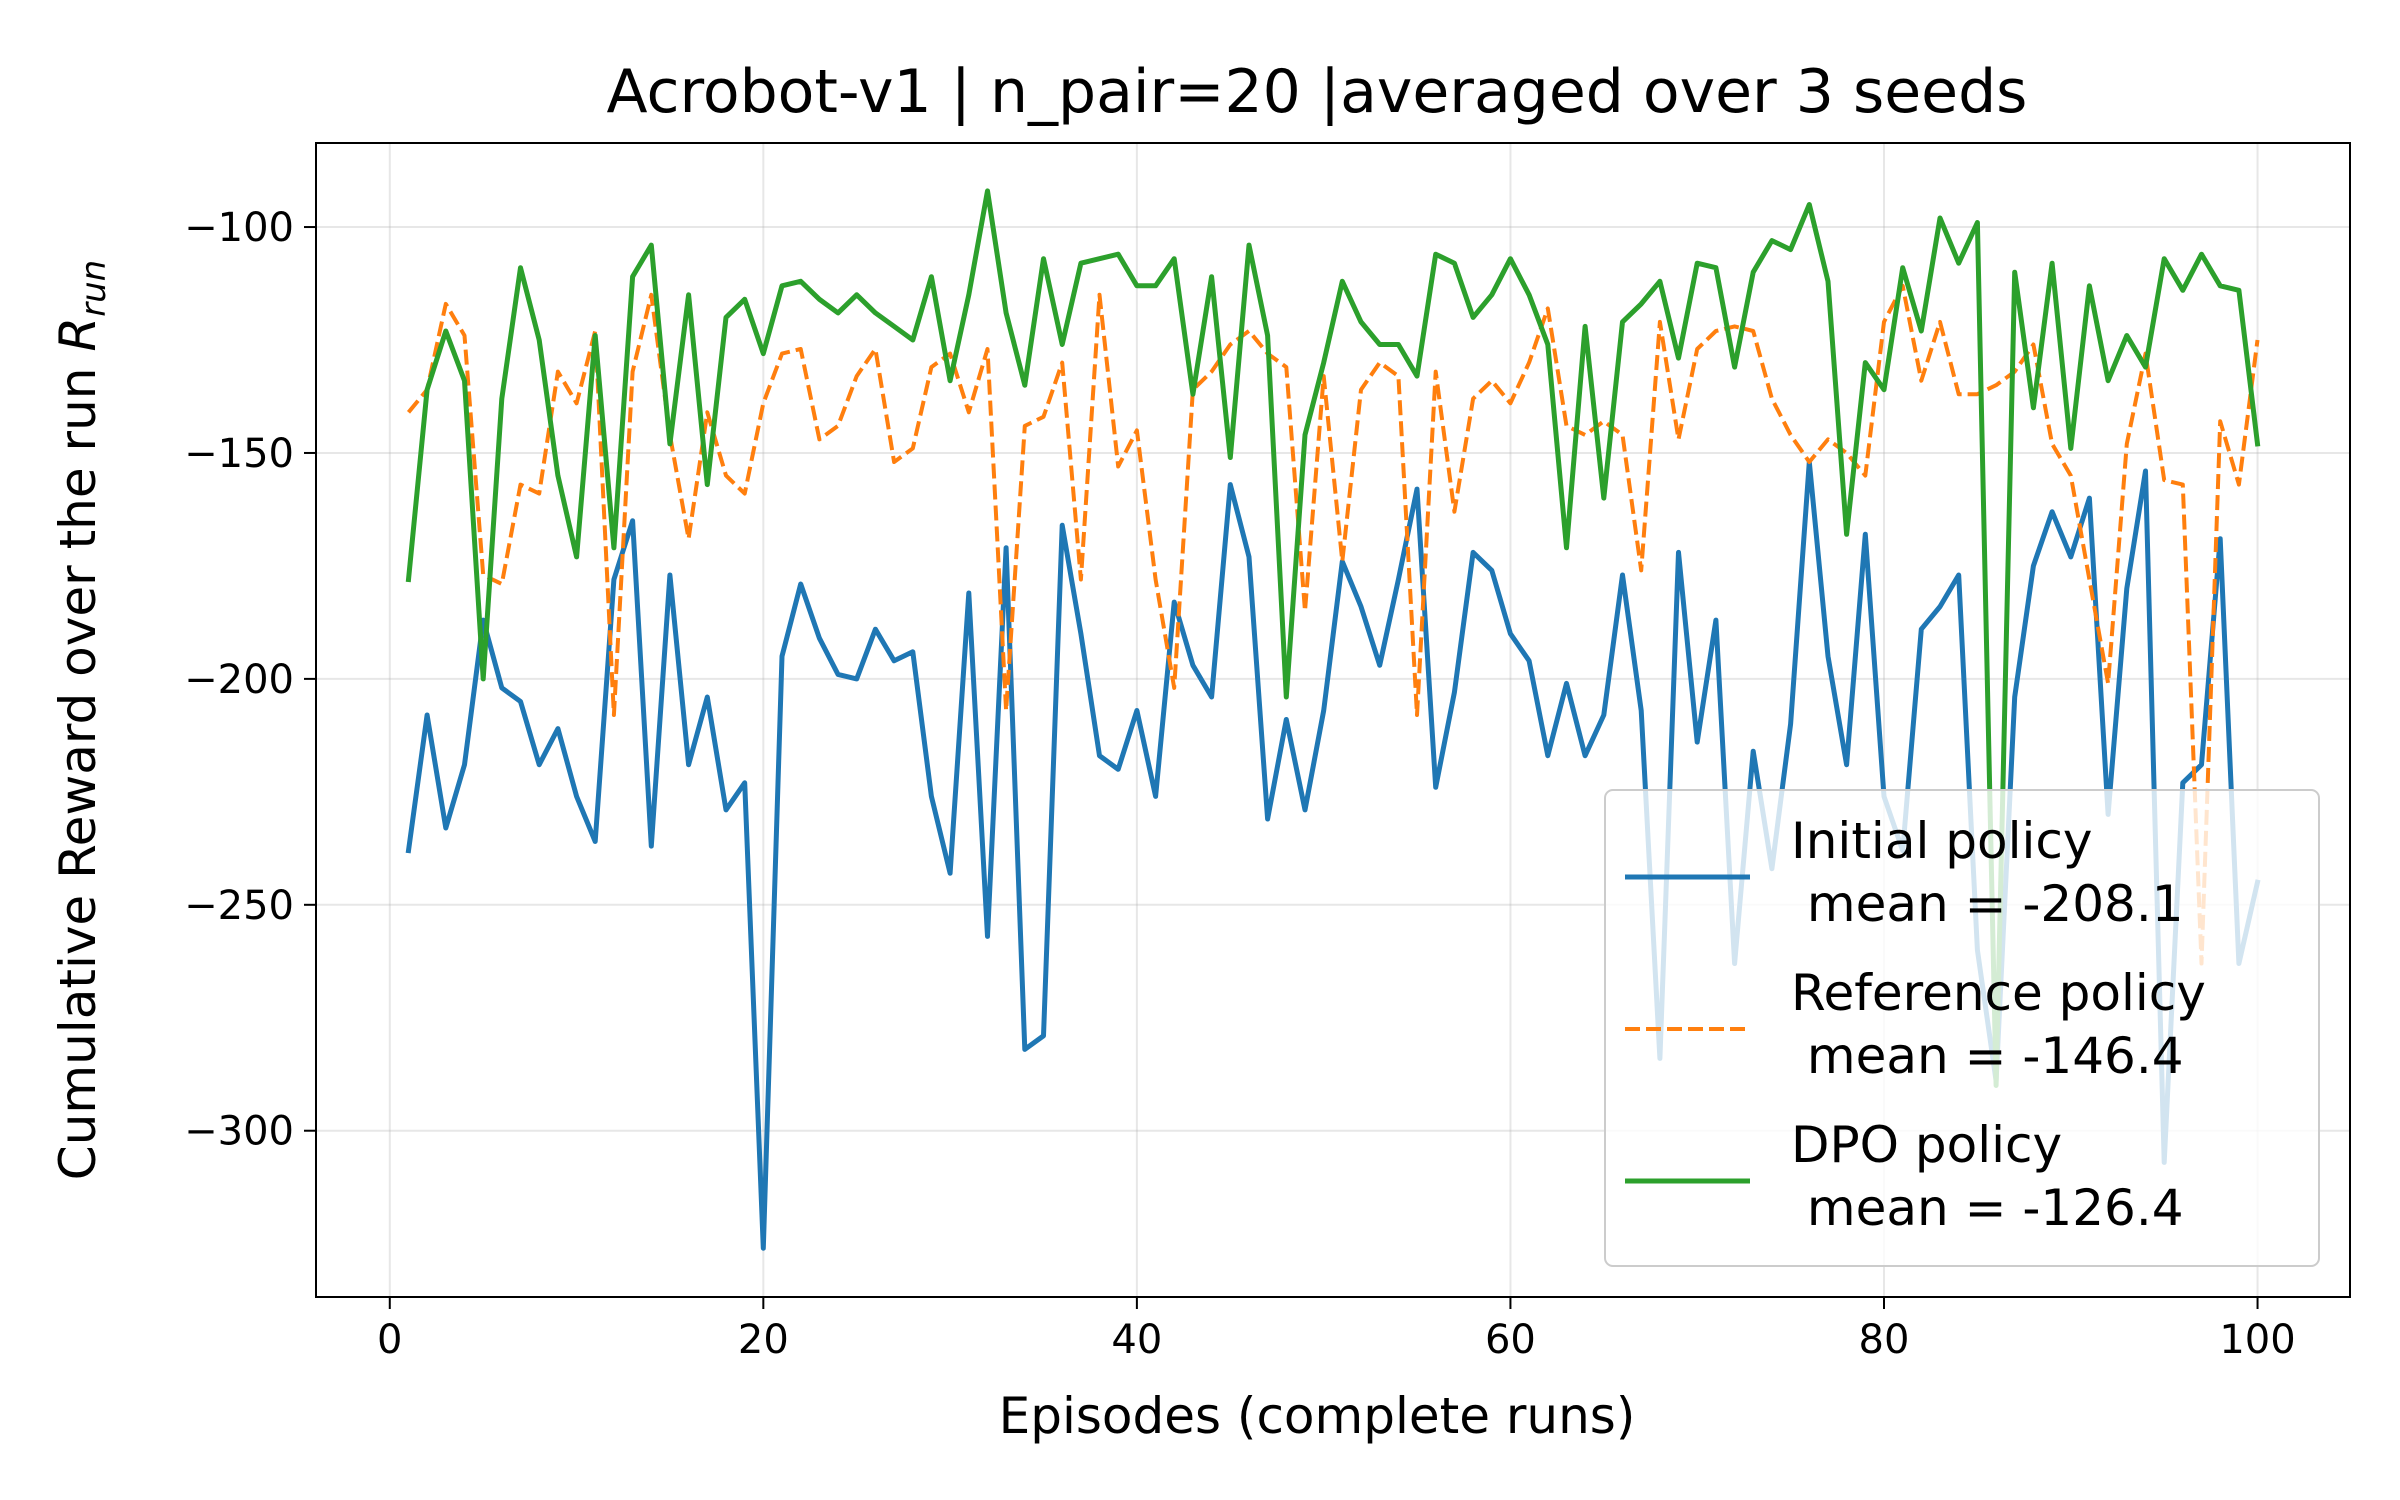 The width and height of the screenshot is (2400, 1500). Describe the element at coordinates (1926, 1145) in the screenshot. I see `legend-label-dpo-policy: DPO policy` at that location.